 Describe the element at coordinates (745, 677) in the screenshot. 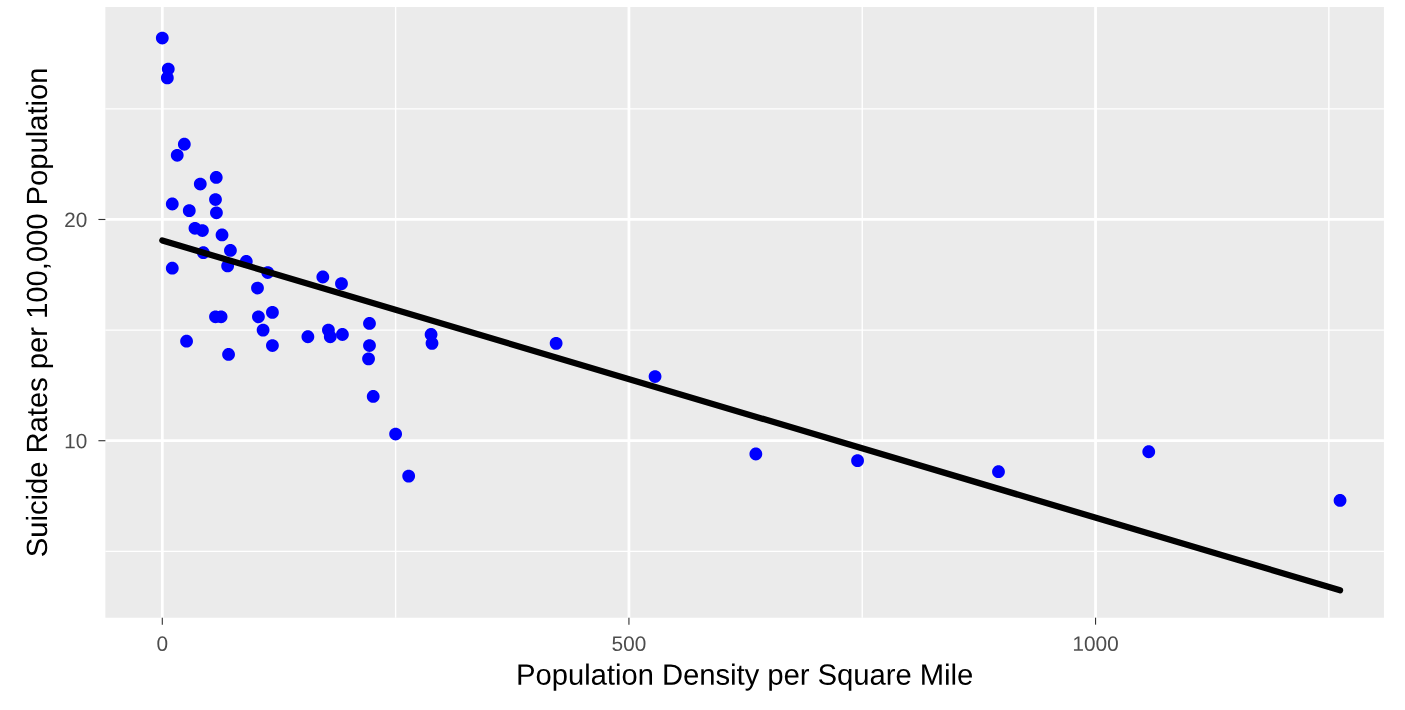

I see `x-axis-title: Population Density per Square Mile` at that location.